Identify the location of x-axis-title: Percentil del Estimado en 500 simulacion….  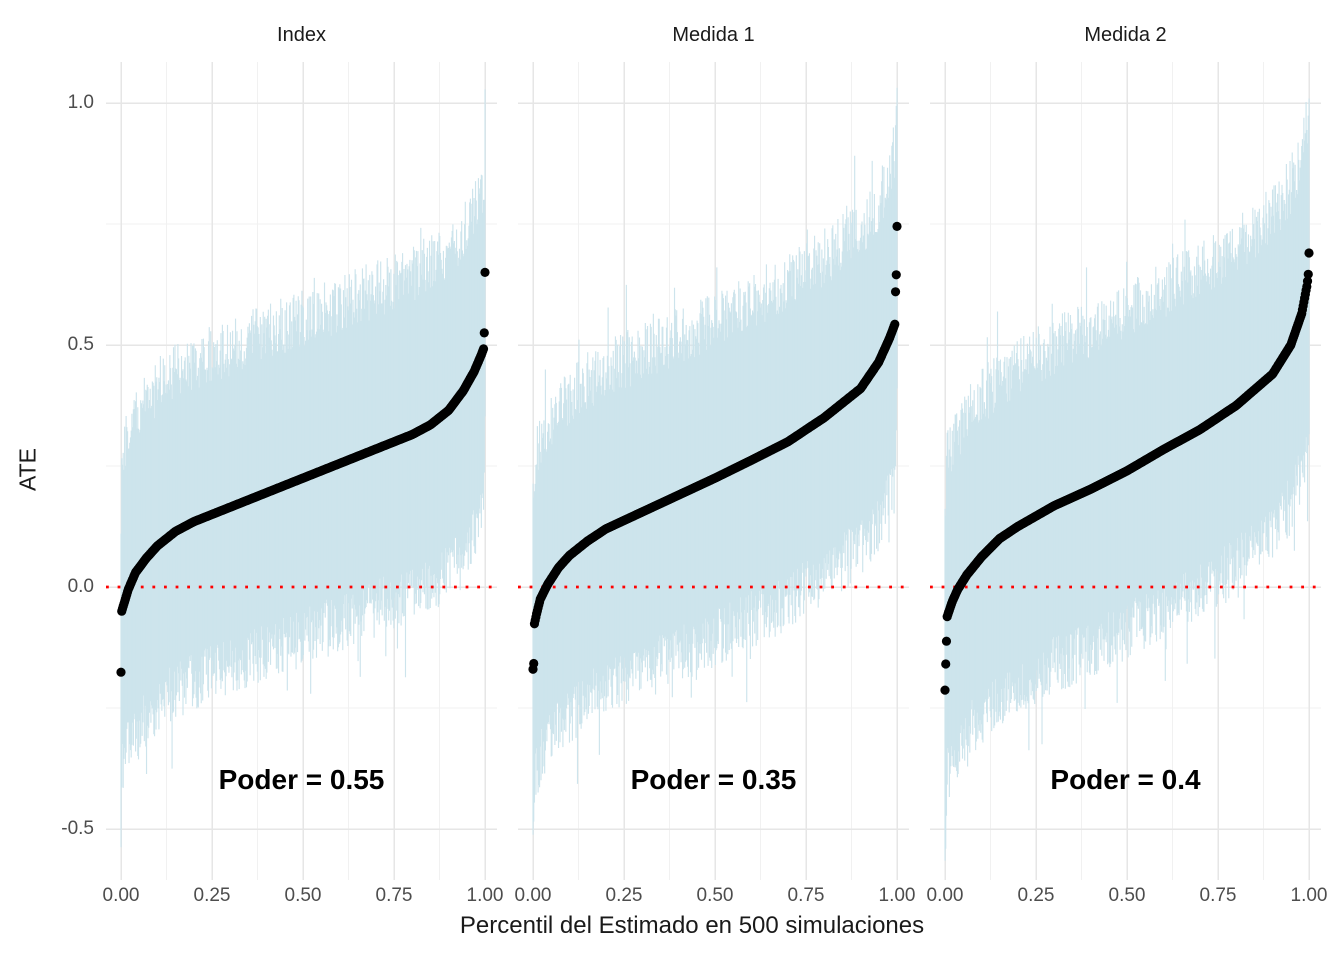
(692, 925).